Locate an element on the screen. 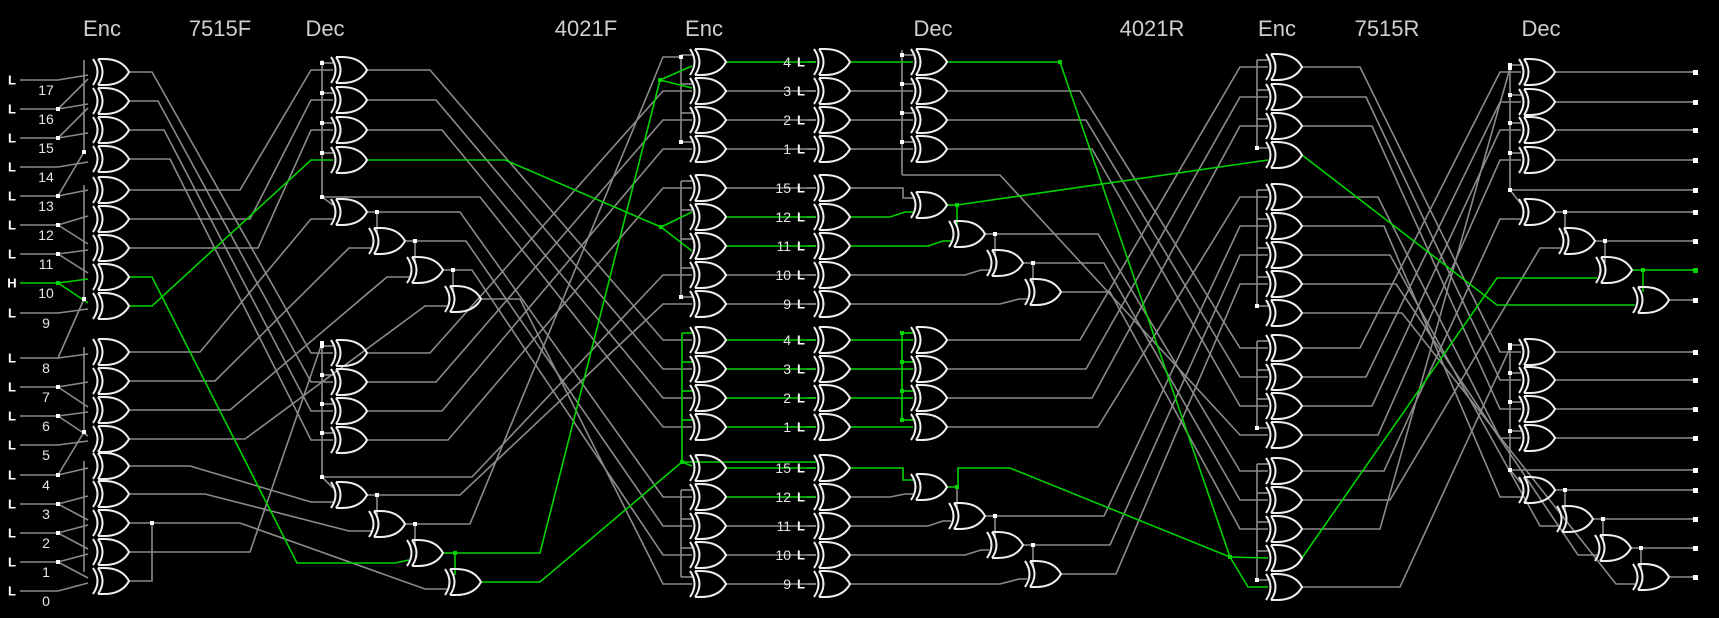  input-pin-16: L 16 is located at coordinates (31, 115).